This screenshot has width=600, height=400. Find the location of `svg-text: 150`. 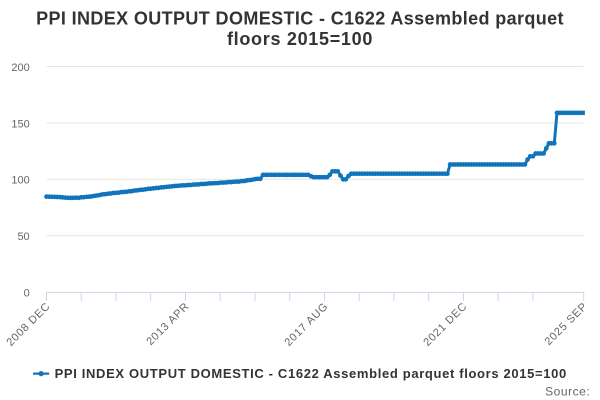

svg-text: 150 is located at coordinates (20, 124).